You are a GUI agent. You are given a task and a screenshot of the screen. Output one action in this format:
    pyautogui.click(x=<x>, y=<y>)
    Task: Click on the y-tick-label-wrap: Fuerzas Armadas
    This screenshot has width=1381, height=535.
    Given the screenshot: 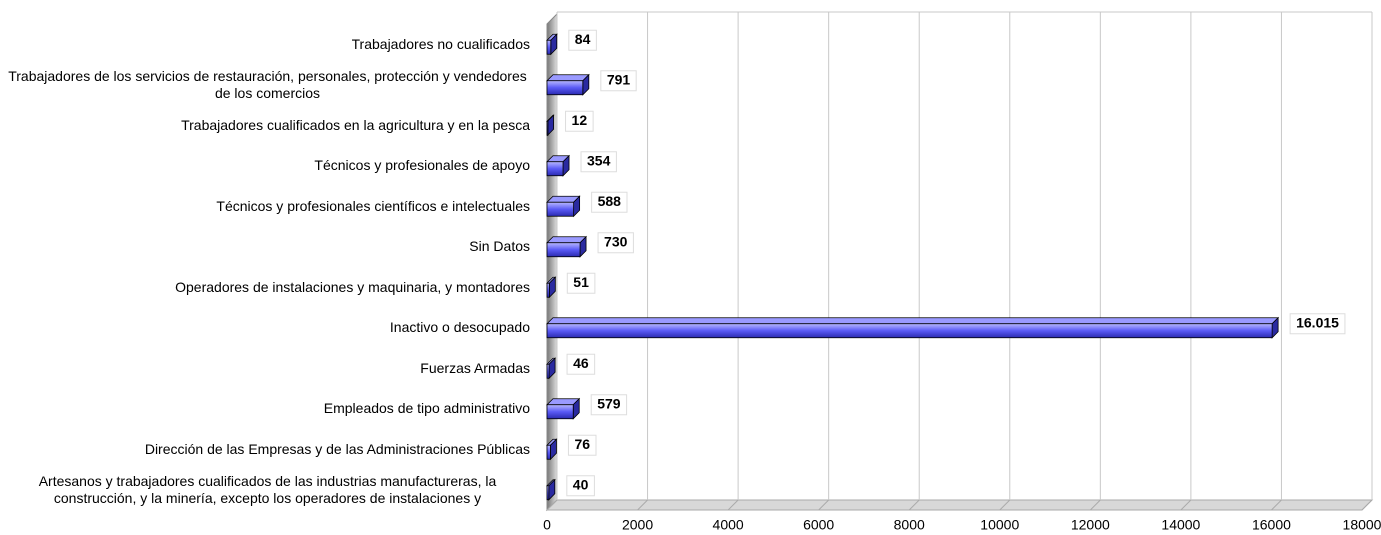 What is the action you would take?
    pyautogui.click(x=265, y=368)
    